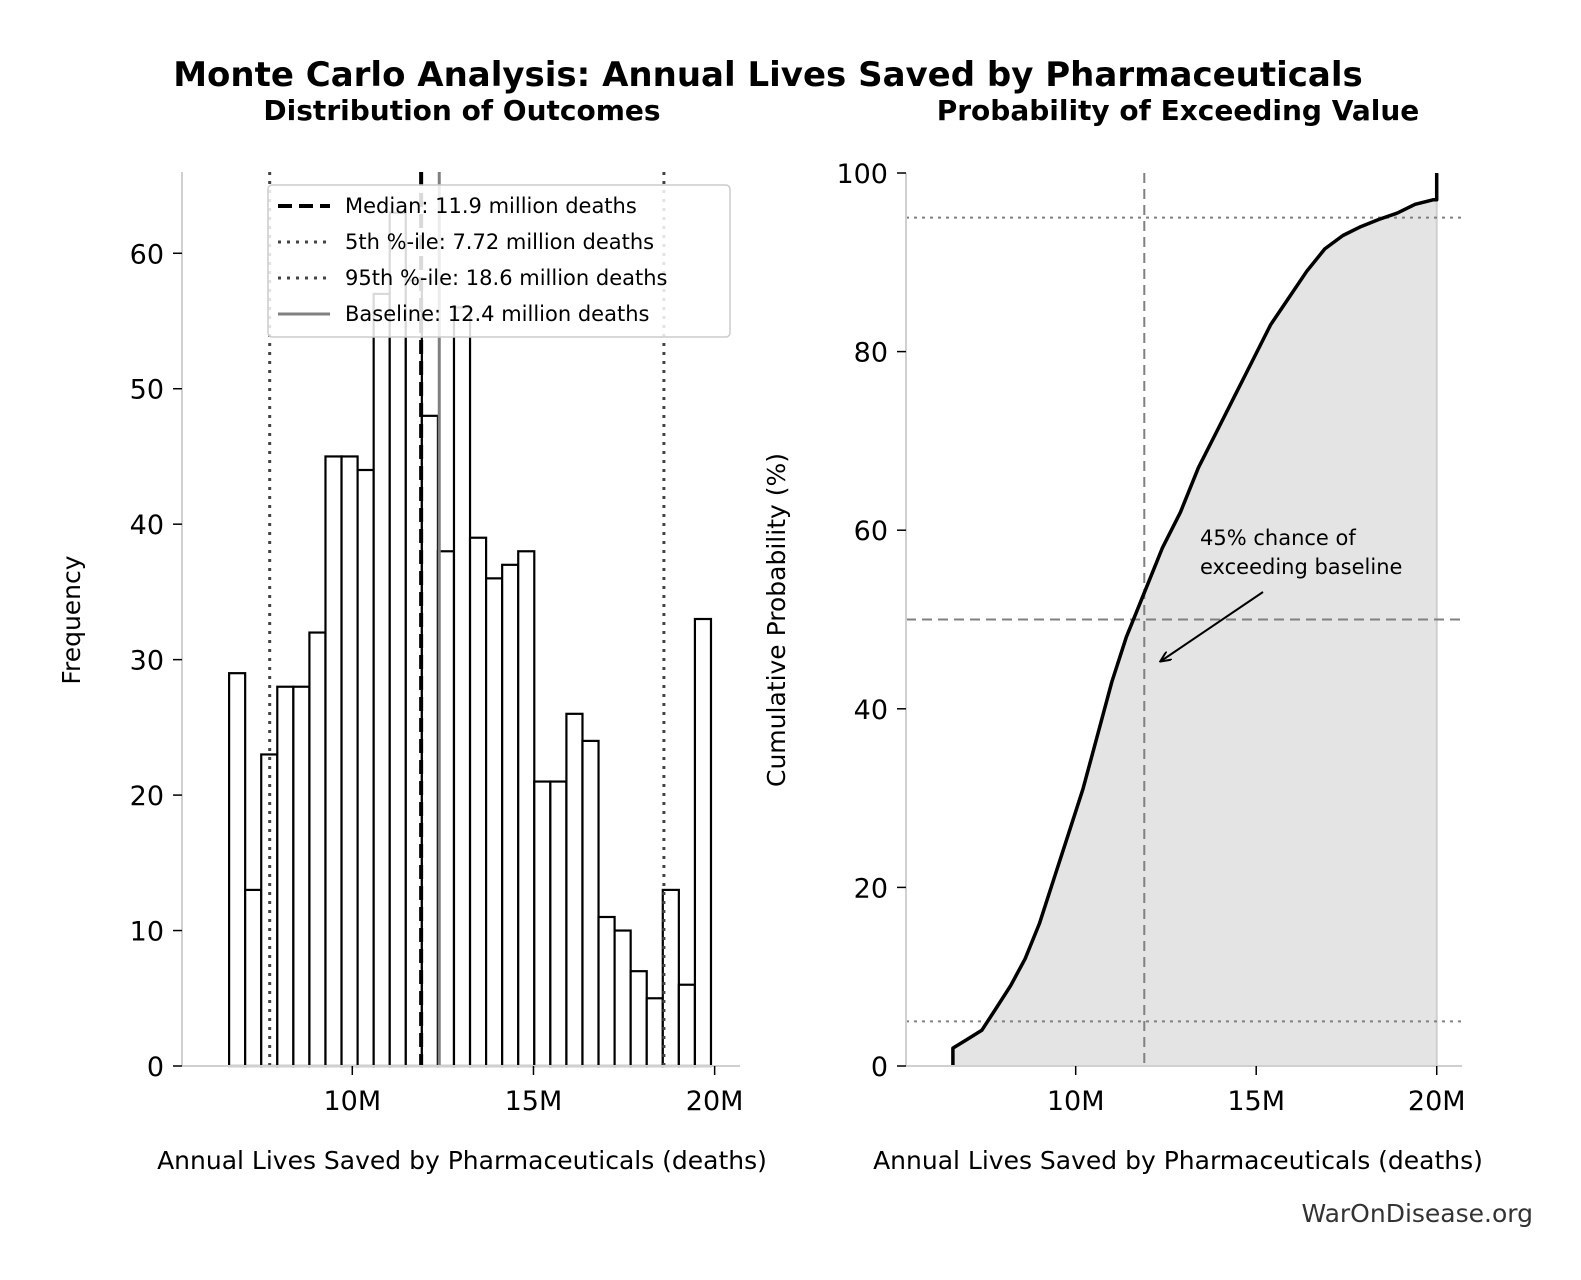 The image size is (1581, 1280). What do you see at coordinates (1076, 1101) in the screenshot?
I see `exceedance-x-tick-label: 10M` at bounding box center [1076, 1101].